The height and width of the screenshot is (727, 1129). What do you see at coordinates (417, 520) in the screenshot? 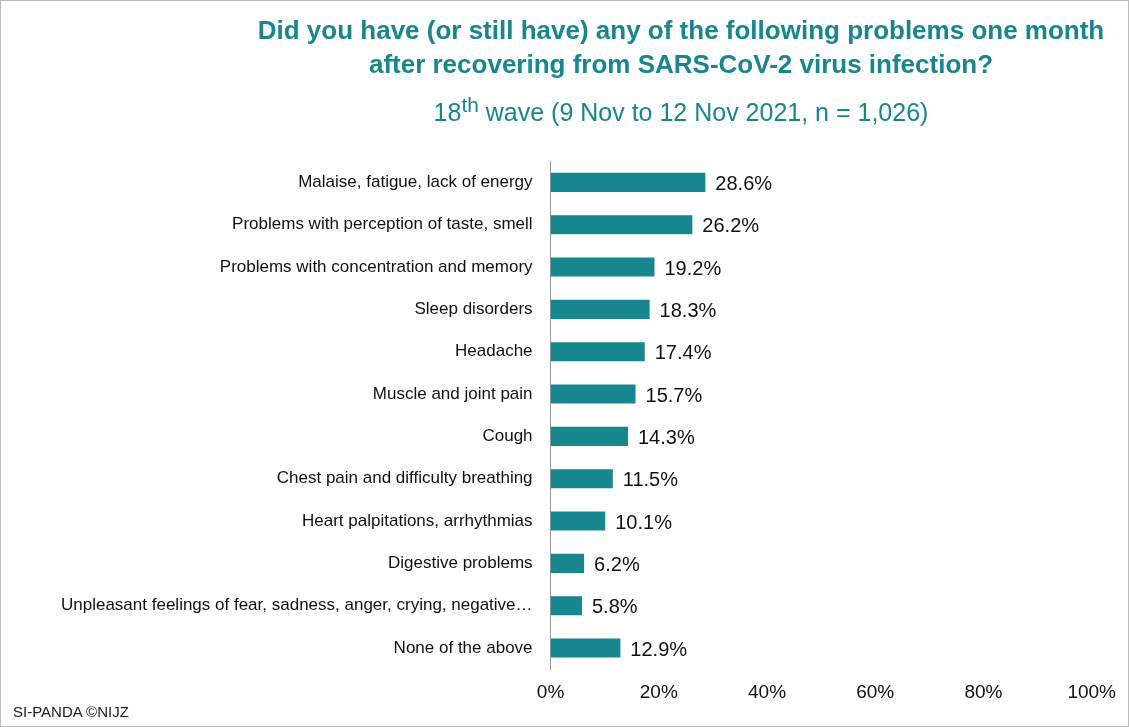
I see `y-tick-label: Heart palpitations, arrhythmias` at bounding box center [417, 520].